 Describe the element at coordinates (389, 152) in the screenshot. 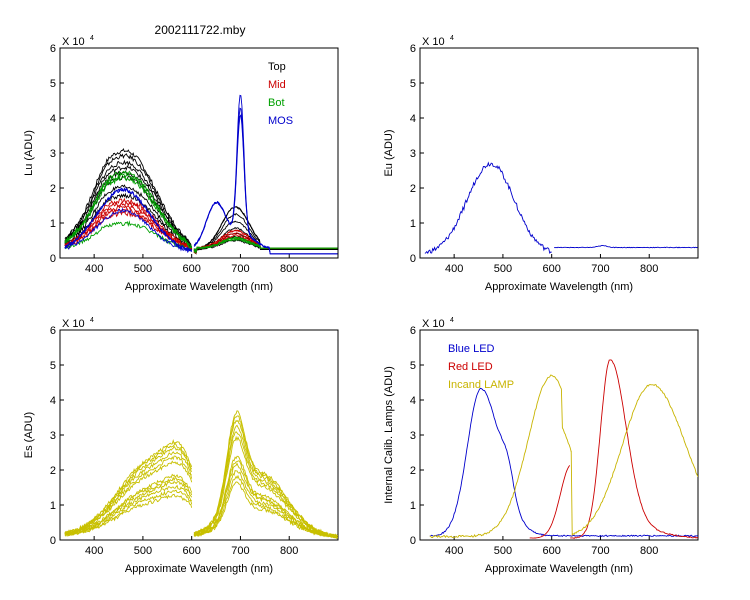

I see `y-axis-label: Eu (ADU)` at that location.